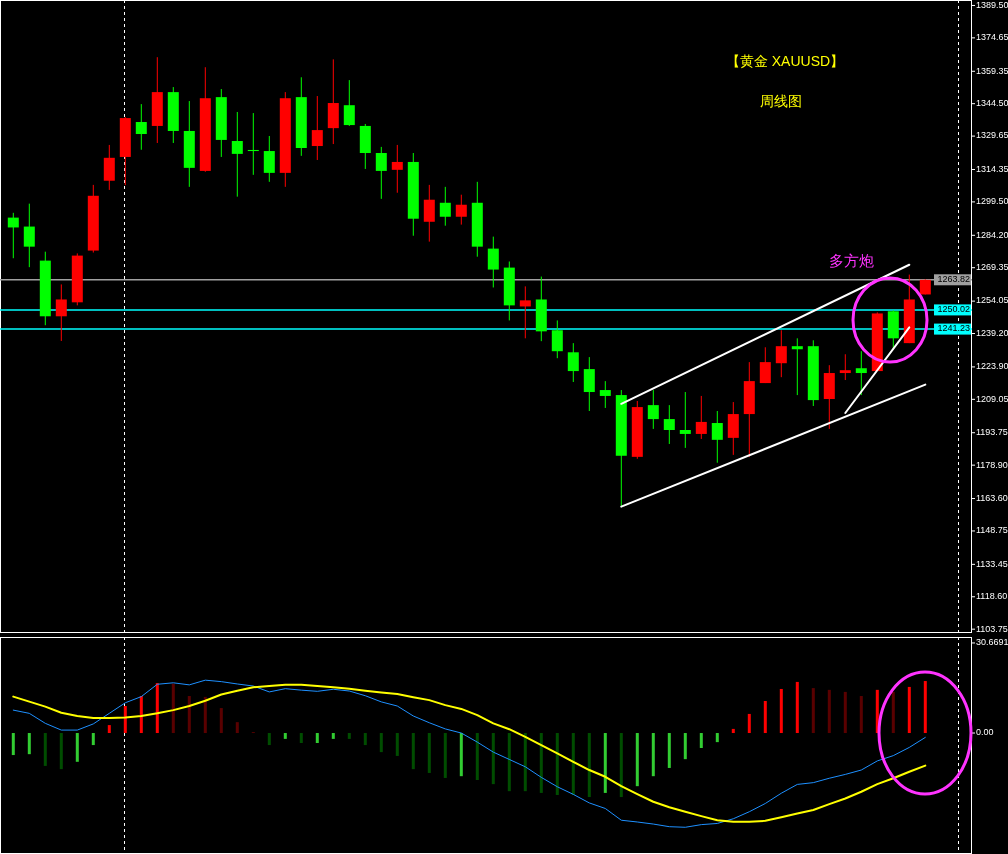 This screenshot has width=1008, height=854. What do you see at coordinates (992, 267) in the screenshot?
I see `y-tick-label: 1269.35` at bounding box center [992, 267].